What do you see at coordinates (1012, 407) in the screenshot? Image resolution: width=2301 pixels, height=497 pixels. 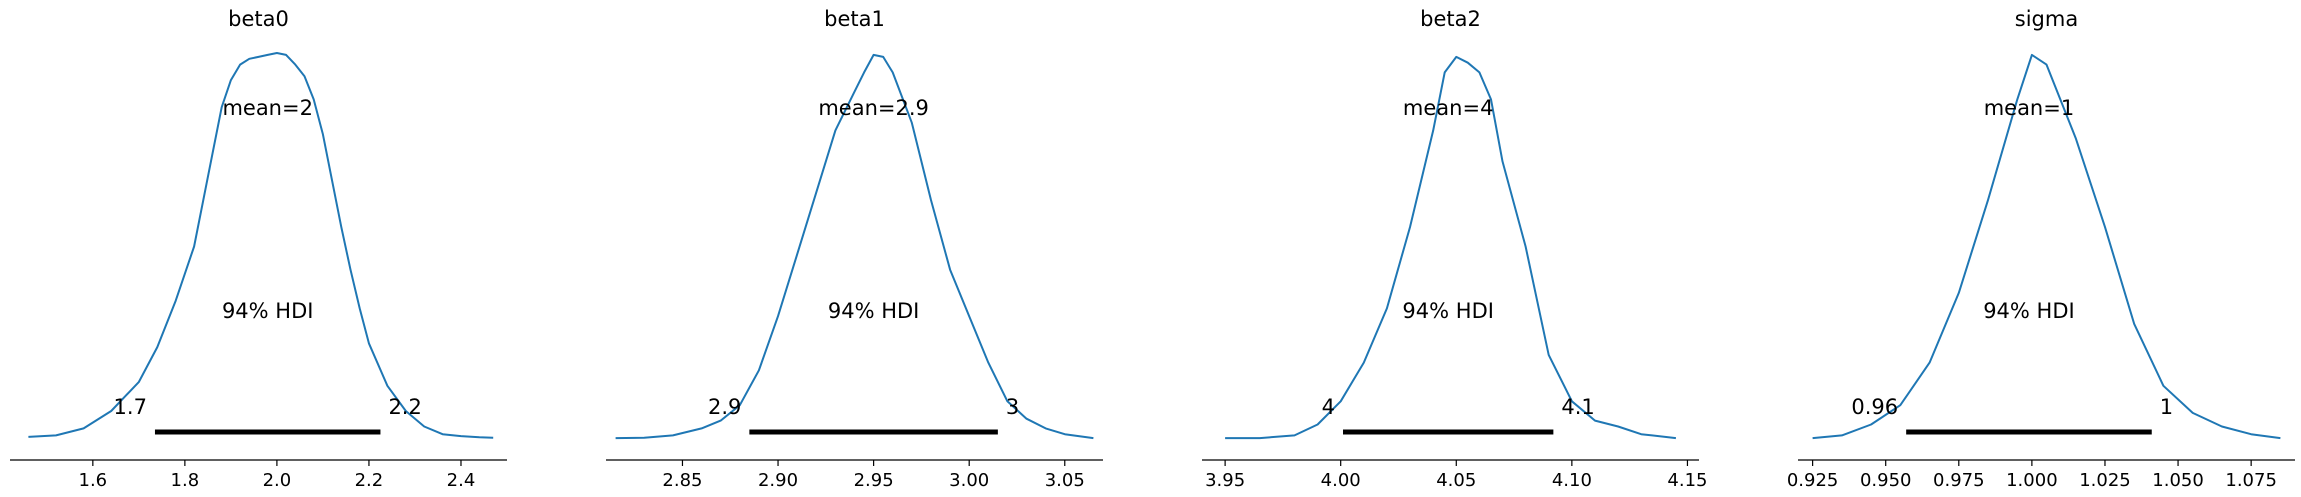 I see `hdi-high-label: 3` at bounding box center [1012, 407].